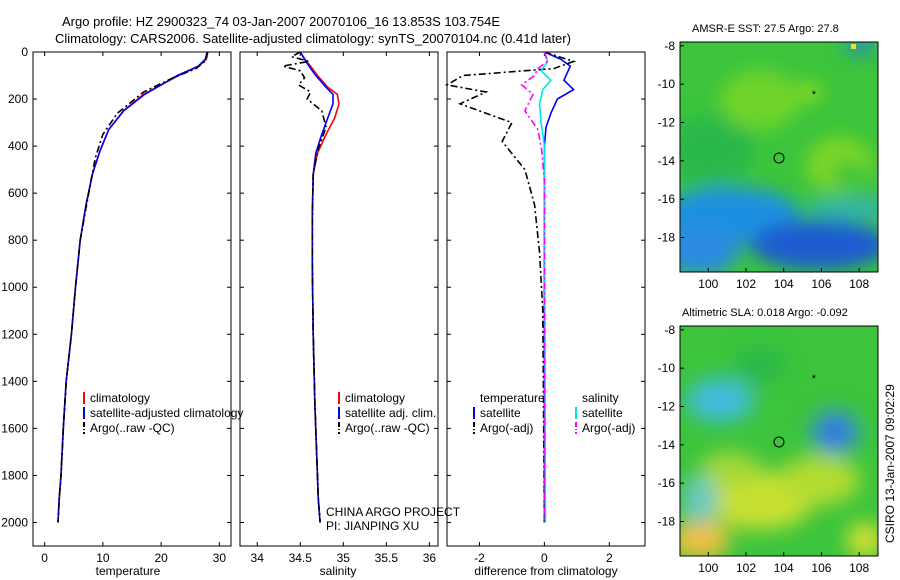  I want to click on depth-tick-label: 600, so click(18, 193).